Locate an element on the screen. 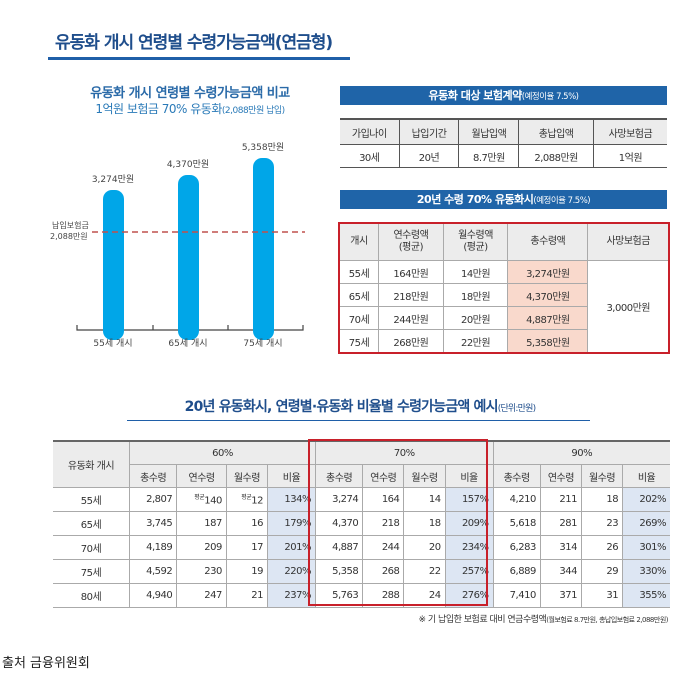  table2-cell: 75세 is located at coordinates (358, 341).